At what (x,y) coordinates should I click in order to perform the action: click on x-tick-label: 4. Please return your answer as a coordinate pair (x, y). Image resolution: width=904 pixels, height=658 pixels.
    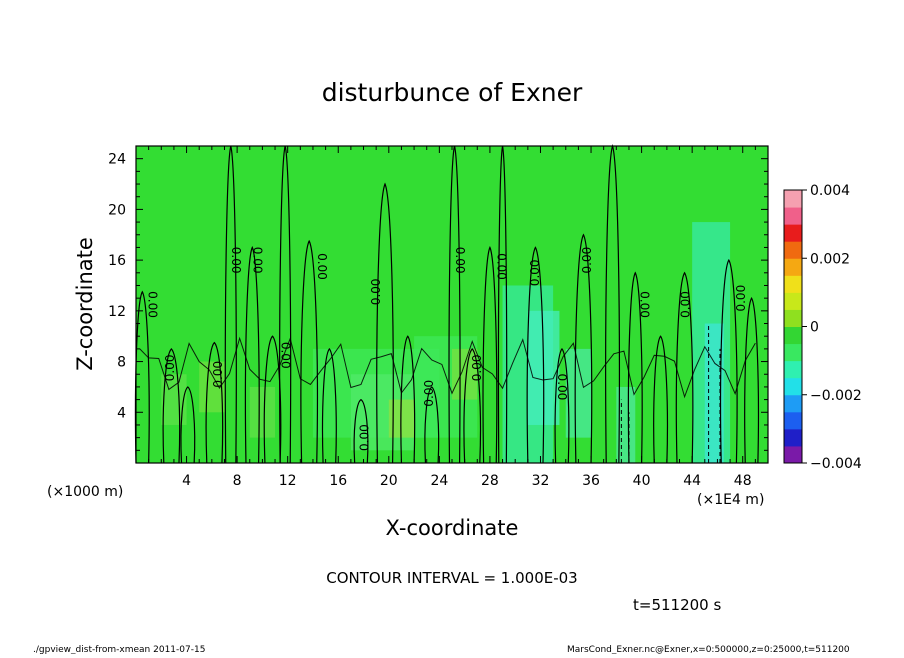
    Looking at the image, I should click on (186, 481).